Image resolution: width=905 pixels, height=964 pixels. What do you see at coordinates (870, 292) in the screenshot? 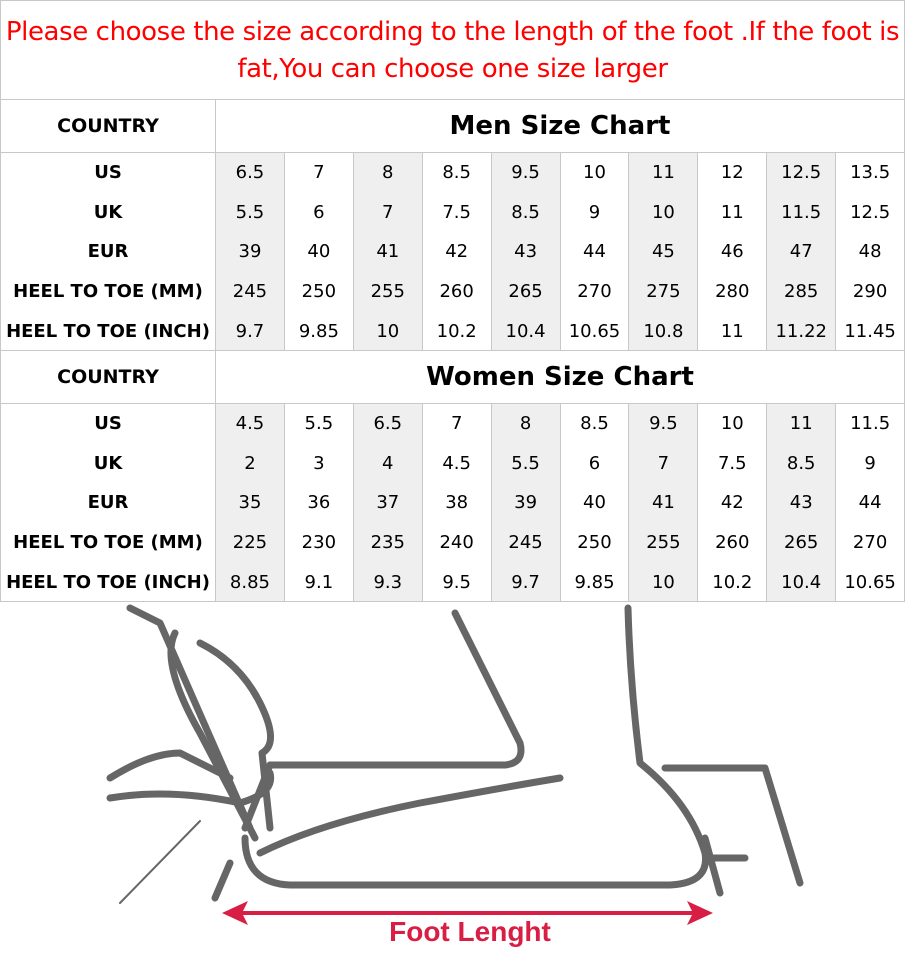
I see `size-cell: 290` at bounding box center [870, 292].